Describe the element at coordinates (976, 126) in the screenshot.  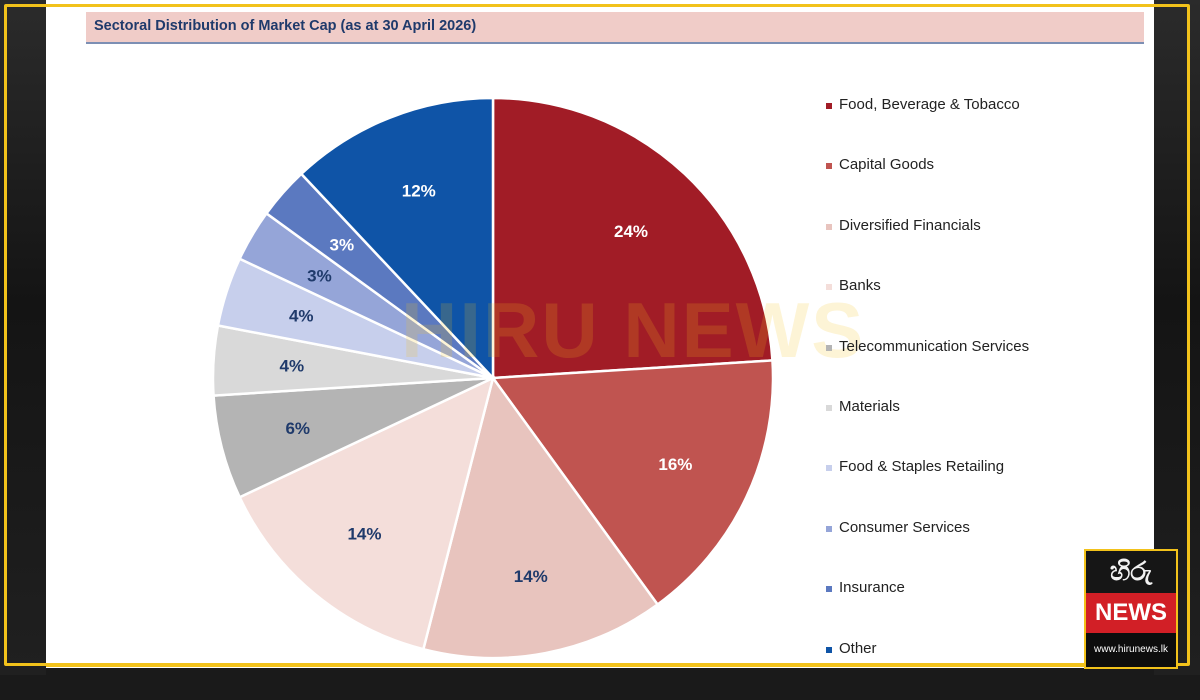
I see `legend-item-food-beverage-and-tobacco: Food, Beverage & Tobacco` at that location.